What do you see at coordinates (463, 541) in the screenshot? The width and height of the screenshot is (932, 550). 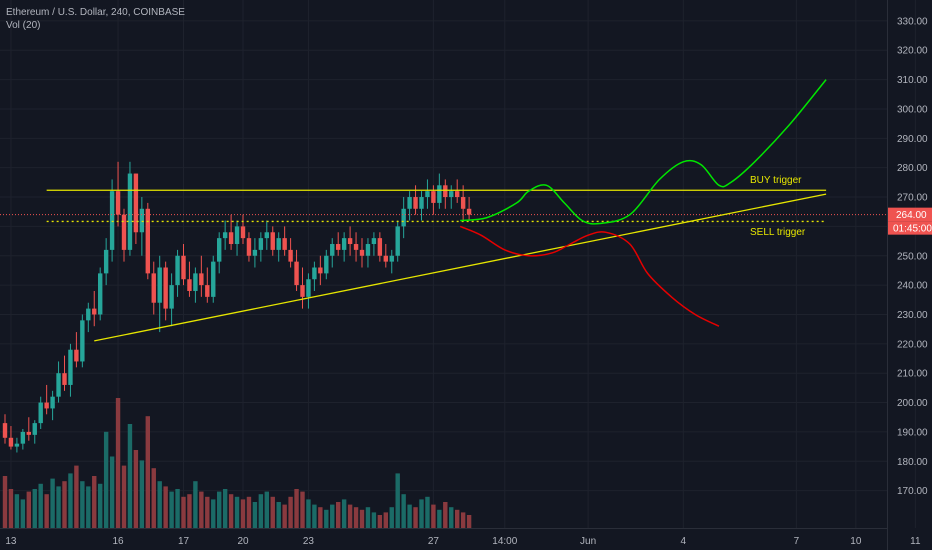 I see `time-axis: 13 16 17 20 23 27 14:00 Jun 4 7 10 11` at bounding box center [463, 541].